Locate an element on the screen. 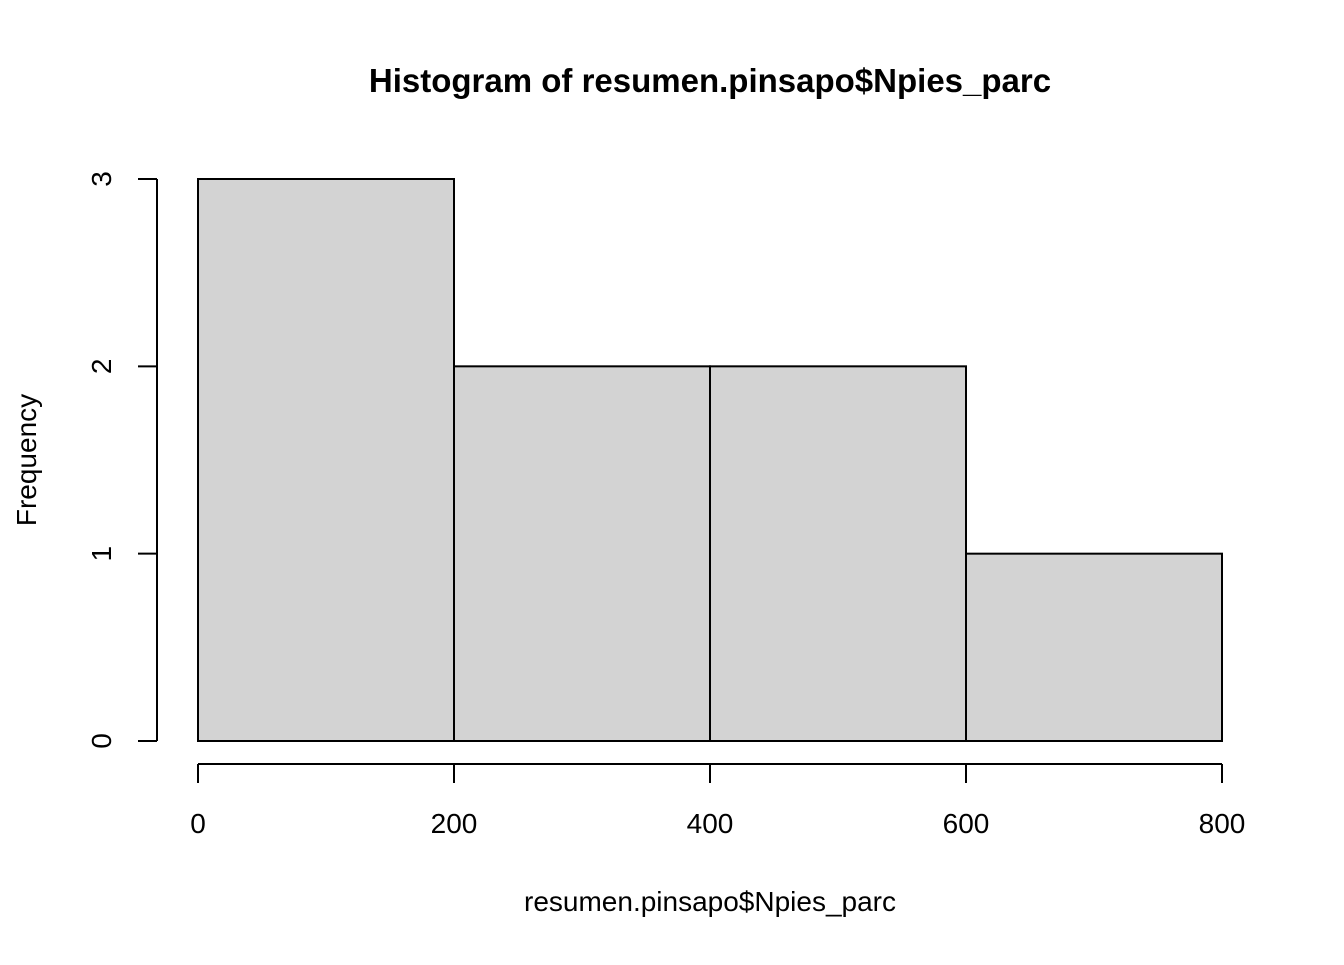 The height and width of the screenshot is (965, 1344). y-tick-label: 2 is located at coordinates (101, 367).